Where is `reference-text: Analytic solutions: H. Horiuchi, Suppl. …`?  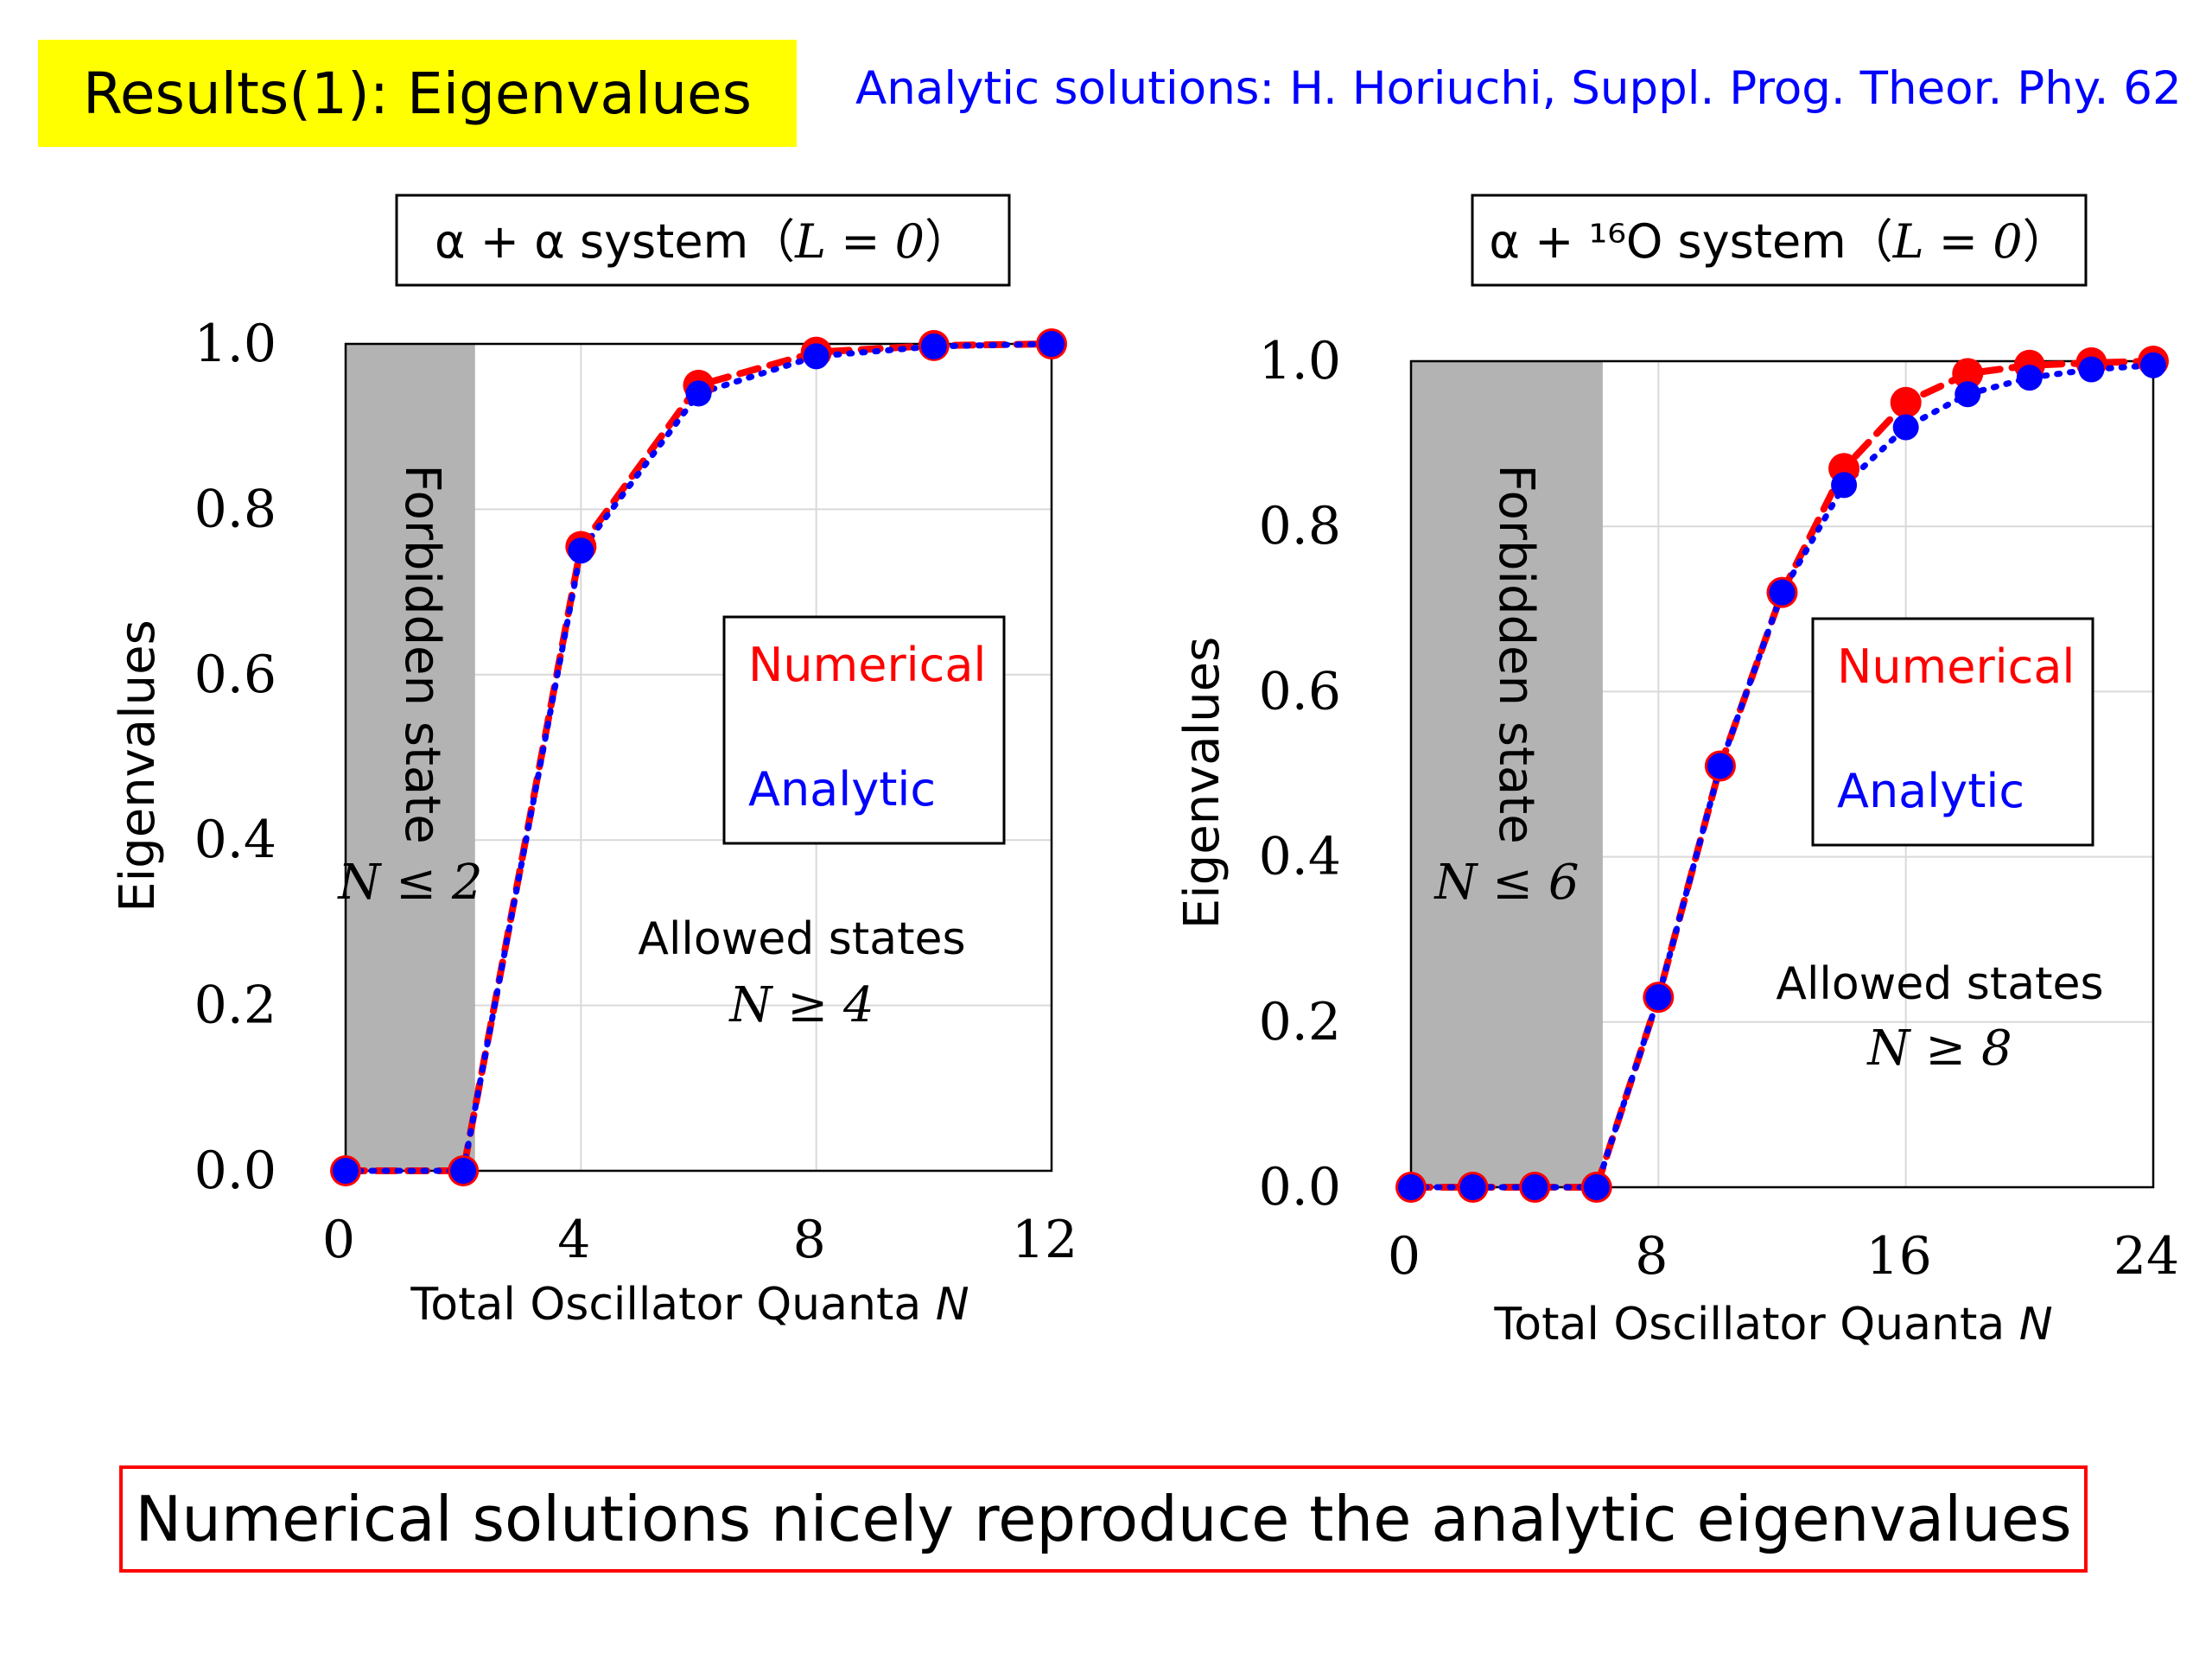 reference-text: Analytic solutions: H. Horiuchi, Suppl. … is located at coordinates (1518, 88).